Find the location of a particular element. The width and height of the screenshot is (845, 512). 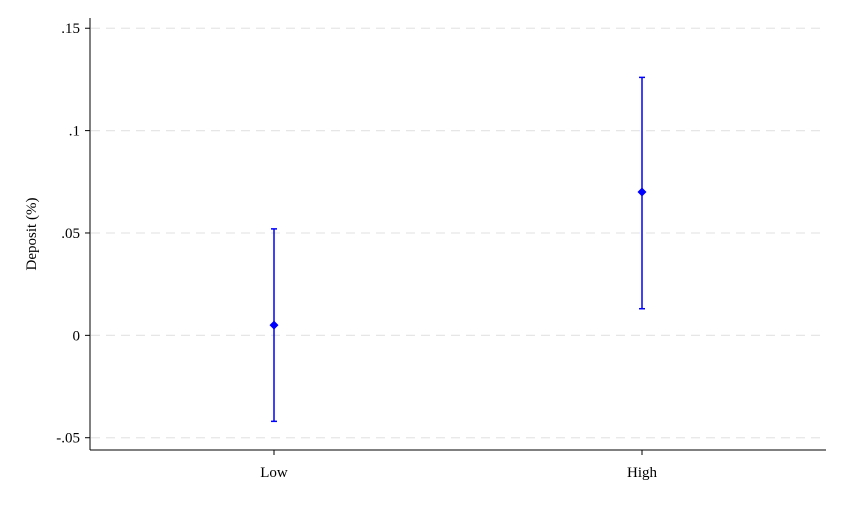

y-tick-label: 0 is located at coordinates (77, 336).